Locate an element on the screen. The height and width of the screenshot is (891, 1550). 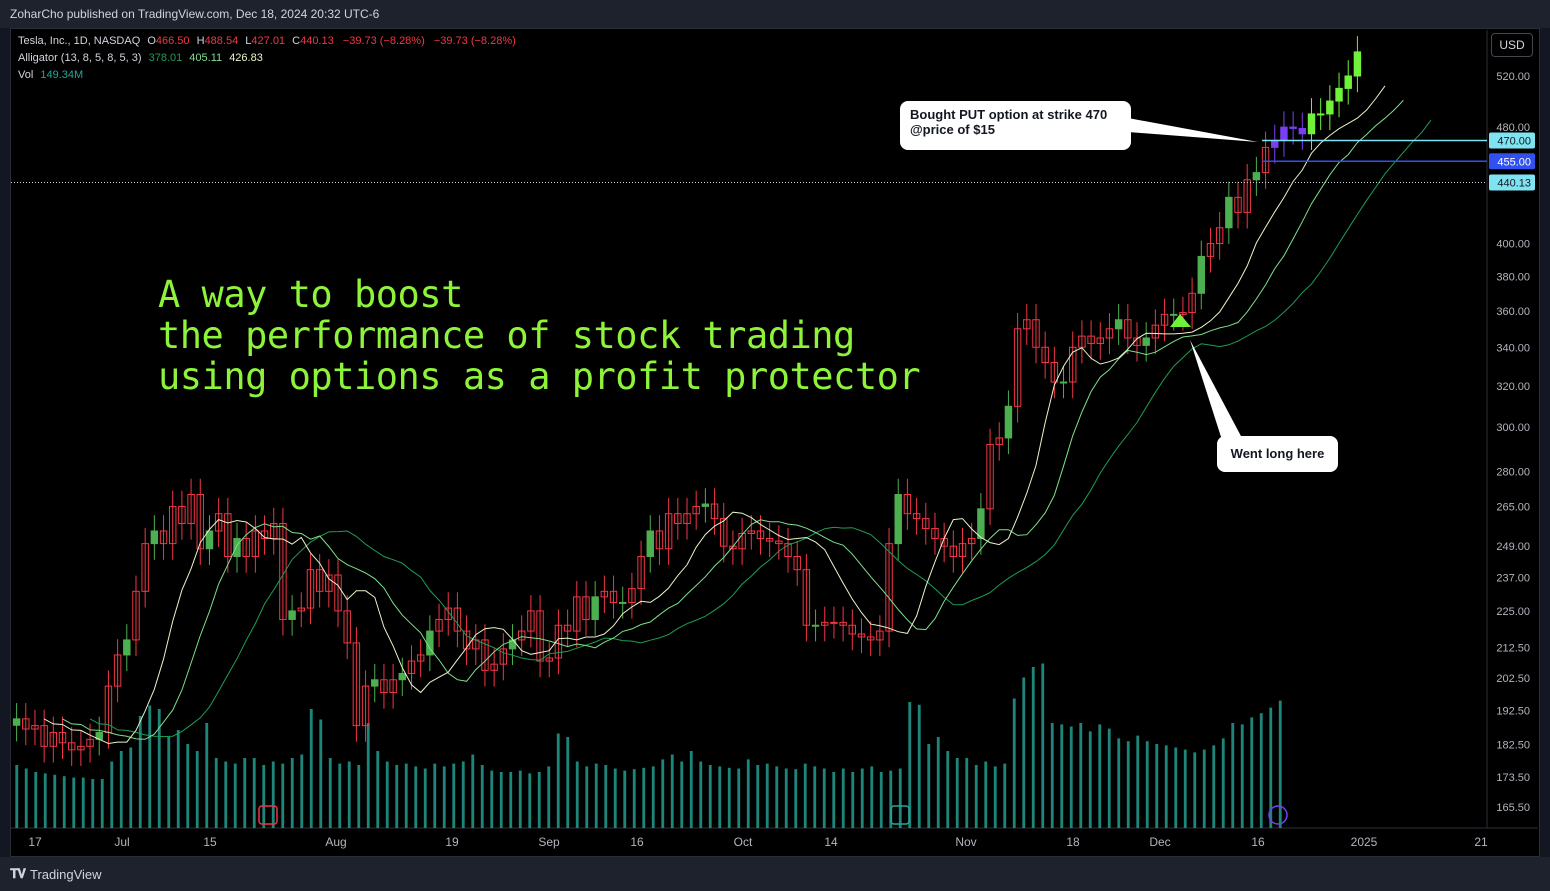
y-tick-label: 202.50 is located at coordinates (1513, 679).